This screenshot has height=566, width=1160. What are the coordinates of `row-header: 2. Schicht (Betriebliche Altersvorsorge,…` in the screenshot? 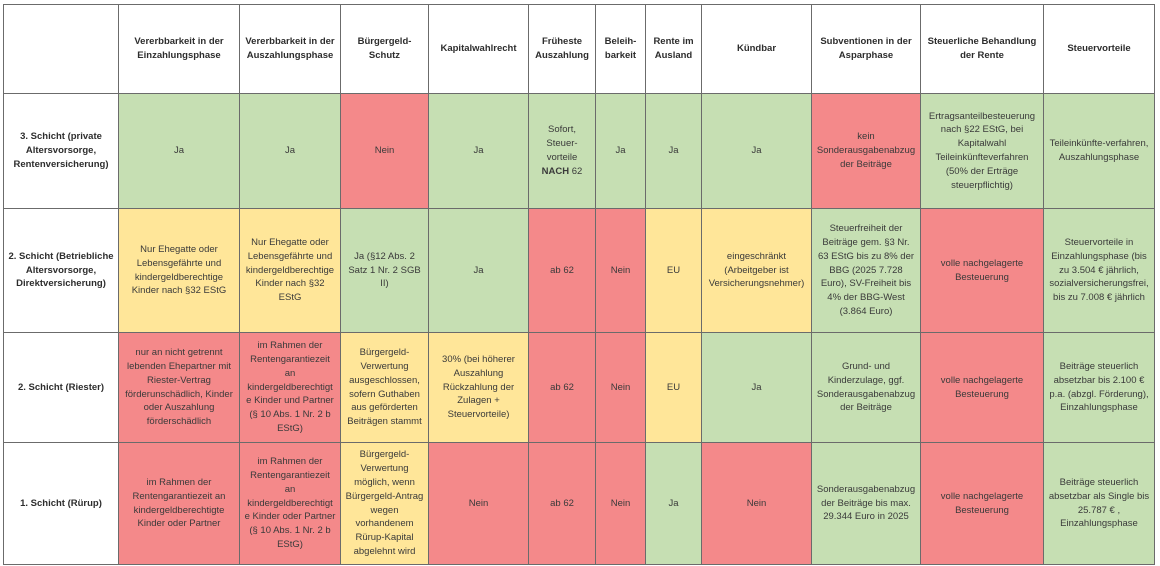 It's located at (61, 270).